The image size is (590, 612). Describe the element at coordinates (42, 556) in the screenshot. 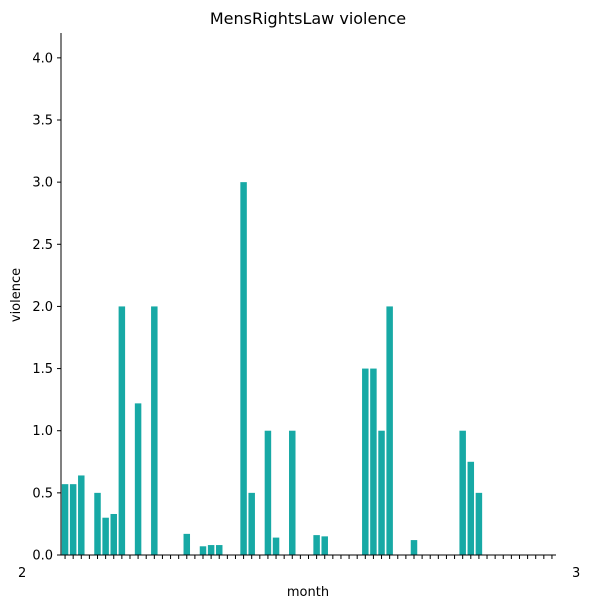

I see `y-tick-label: 0.0` at that location.